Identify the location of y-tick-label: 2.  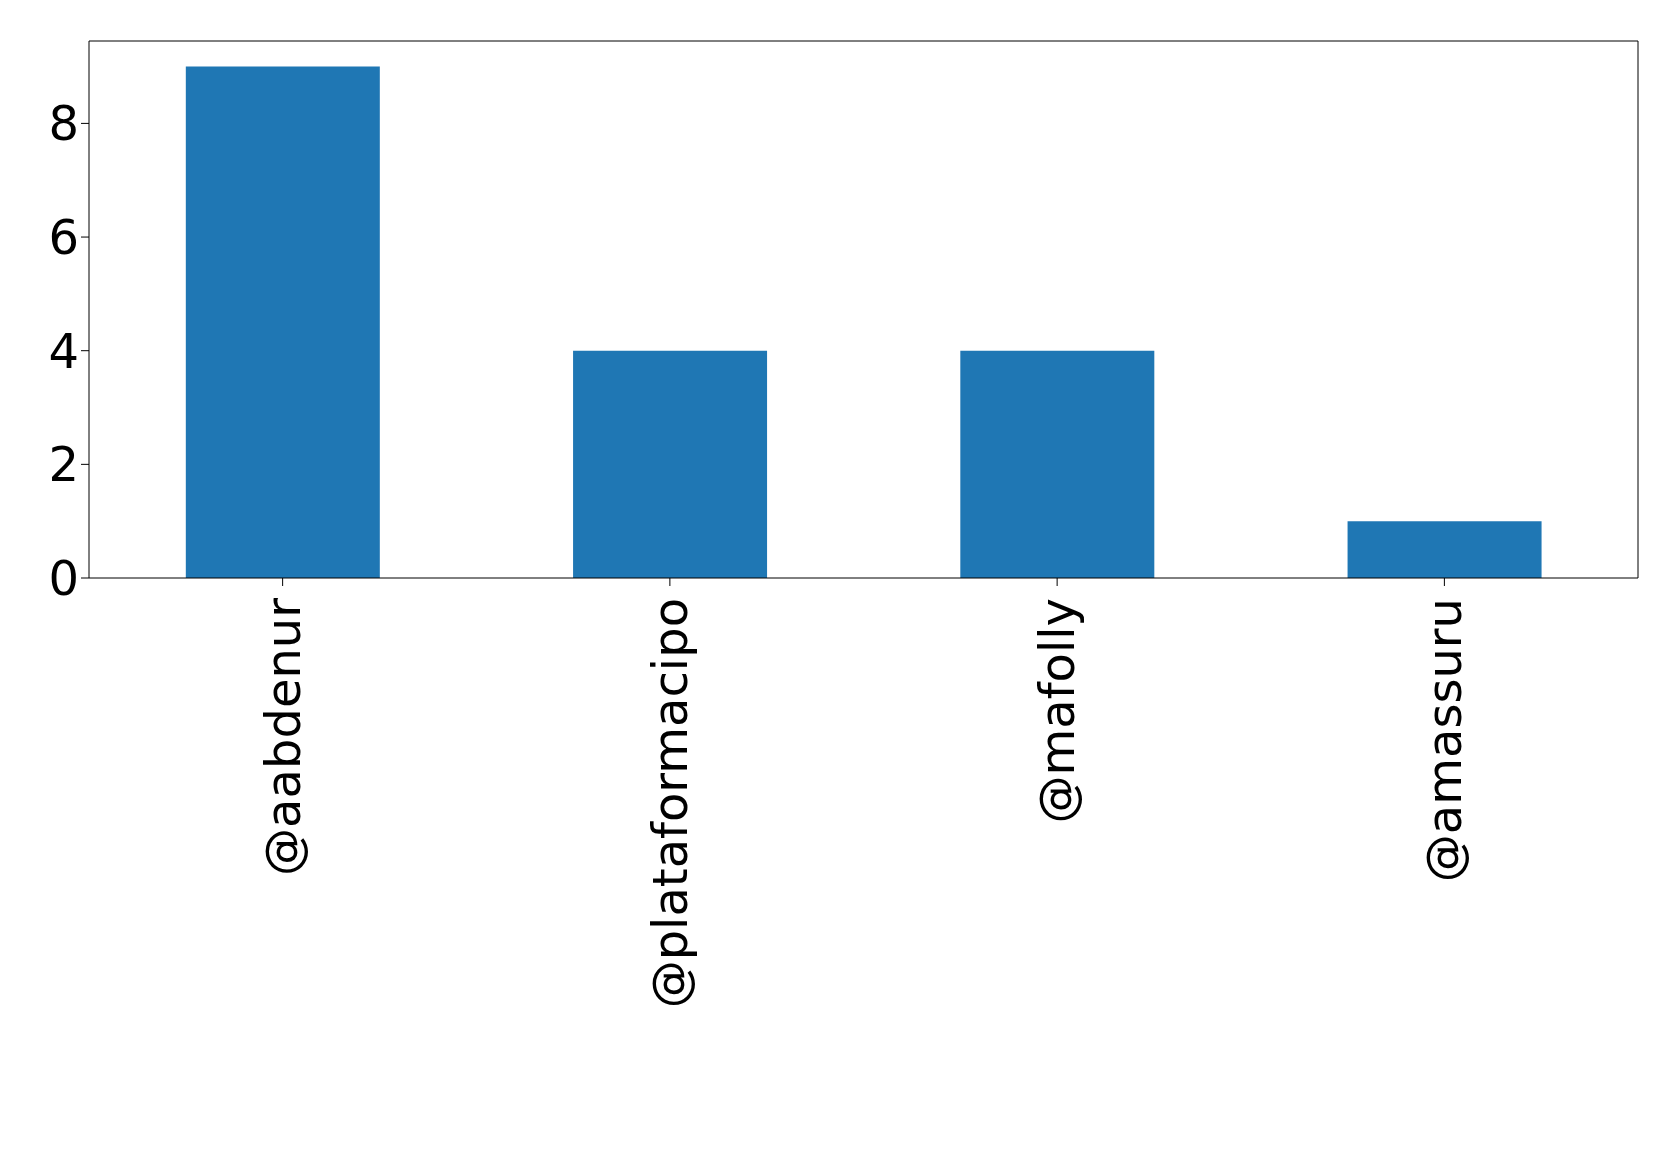
(63, 464).